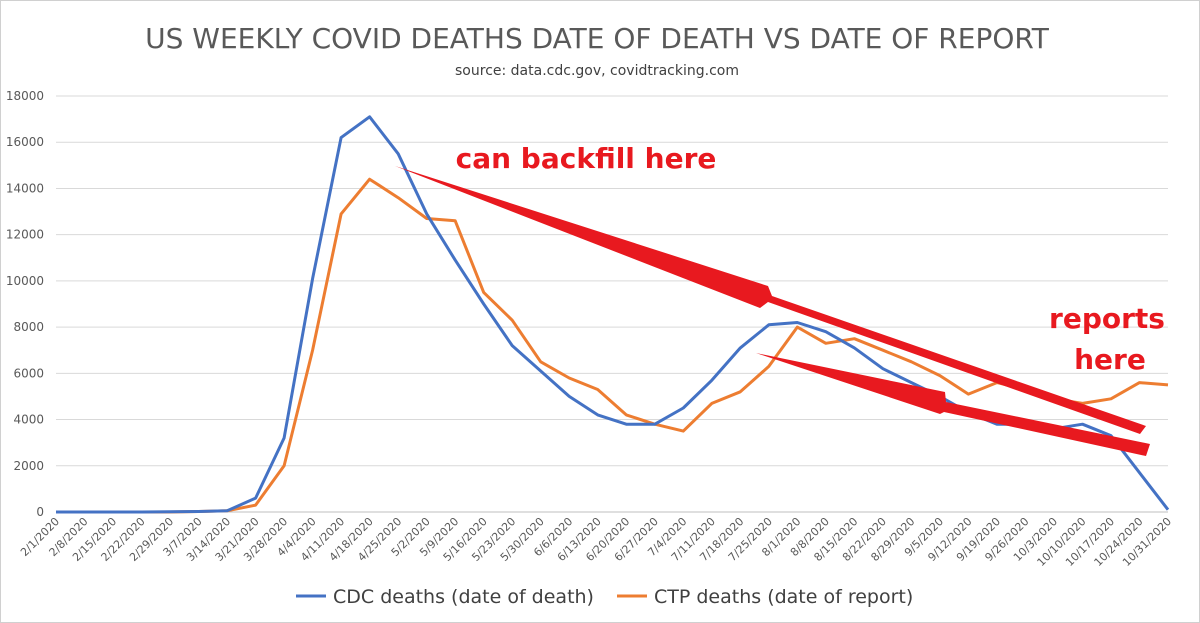 This screenshot has height=623, width=1200. What do you see at coordinates (25, 235) in the screenshot?
I see `y-tick-label: 12000` at bounding box center [25, 235].